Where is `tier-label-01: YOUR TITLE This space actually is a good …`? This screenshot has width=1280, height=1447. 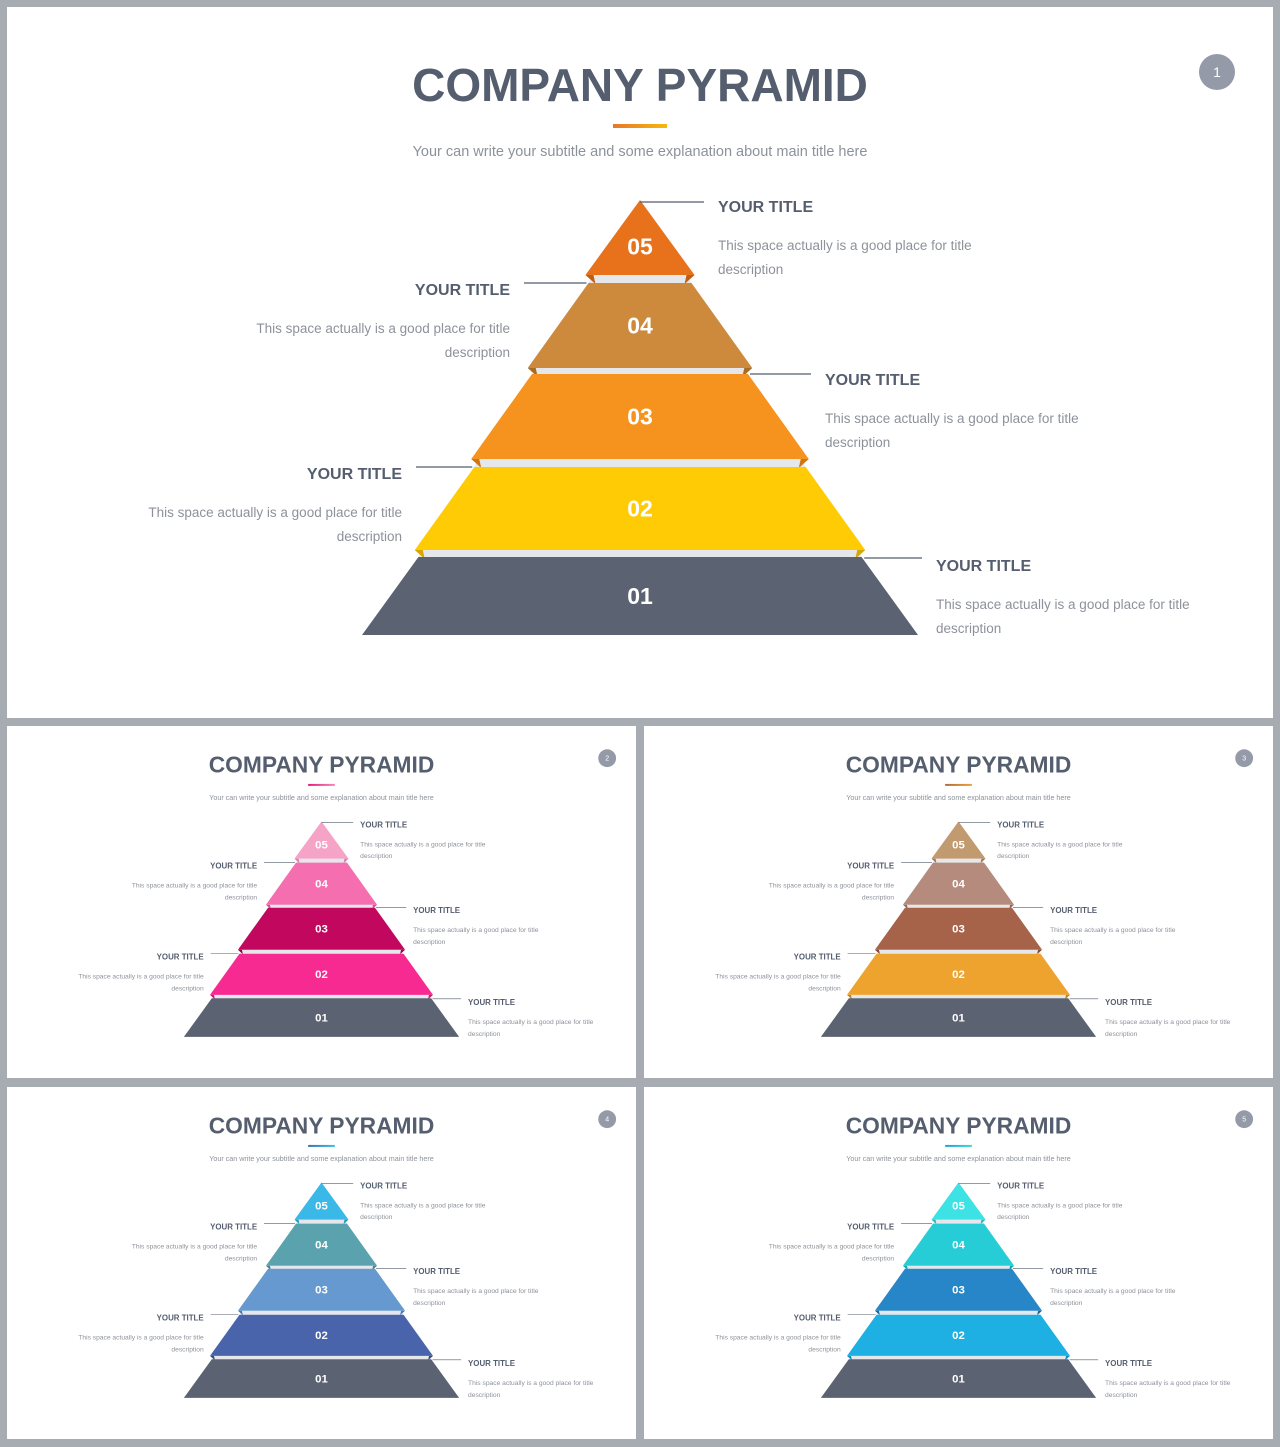
tier-label-01: YOUR TITLE This space actually is a good … is located at coordinates (1027, 596).